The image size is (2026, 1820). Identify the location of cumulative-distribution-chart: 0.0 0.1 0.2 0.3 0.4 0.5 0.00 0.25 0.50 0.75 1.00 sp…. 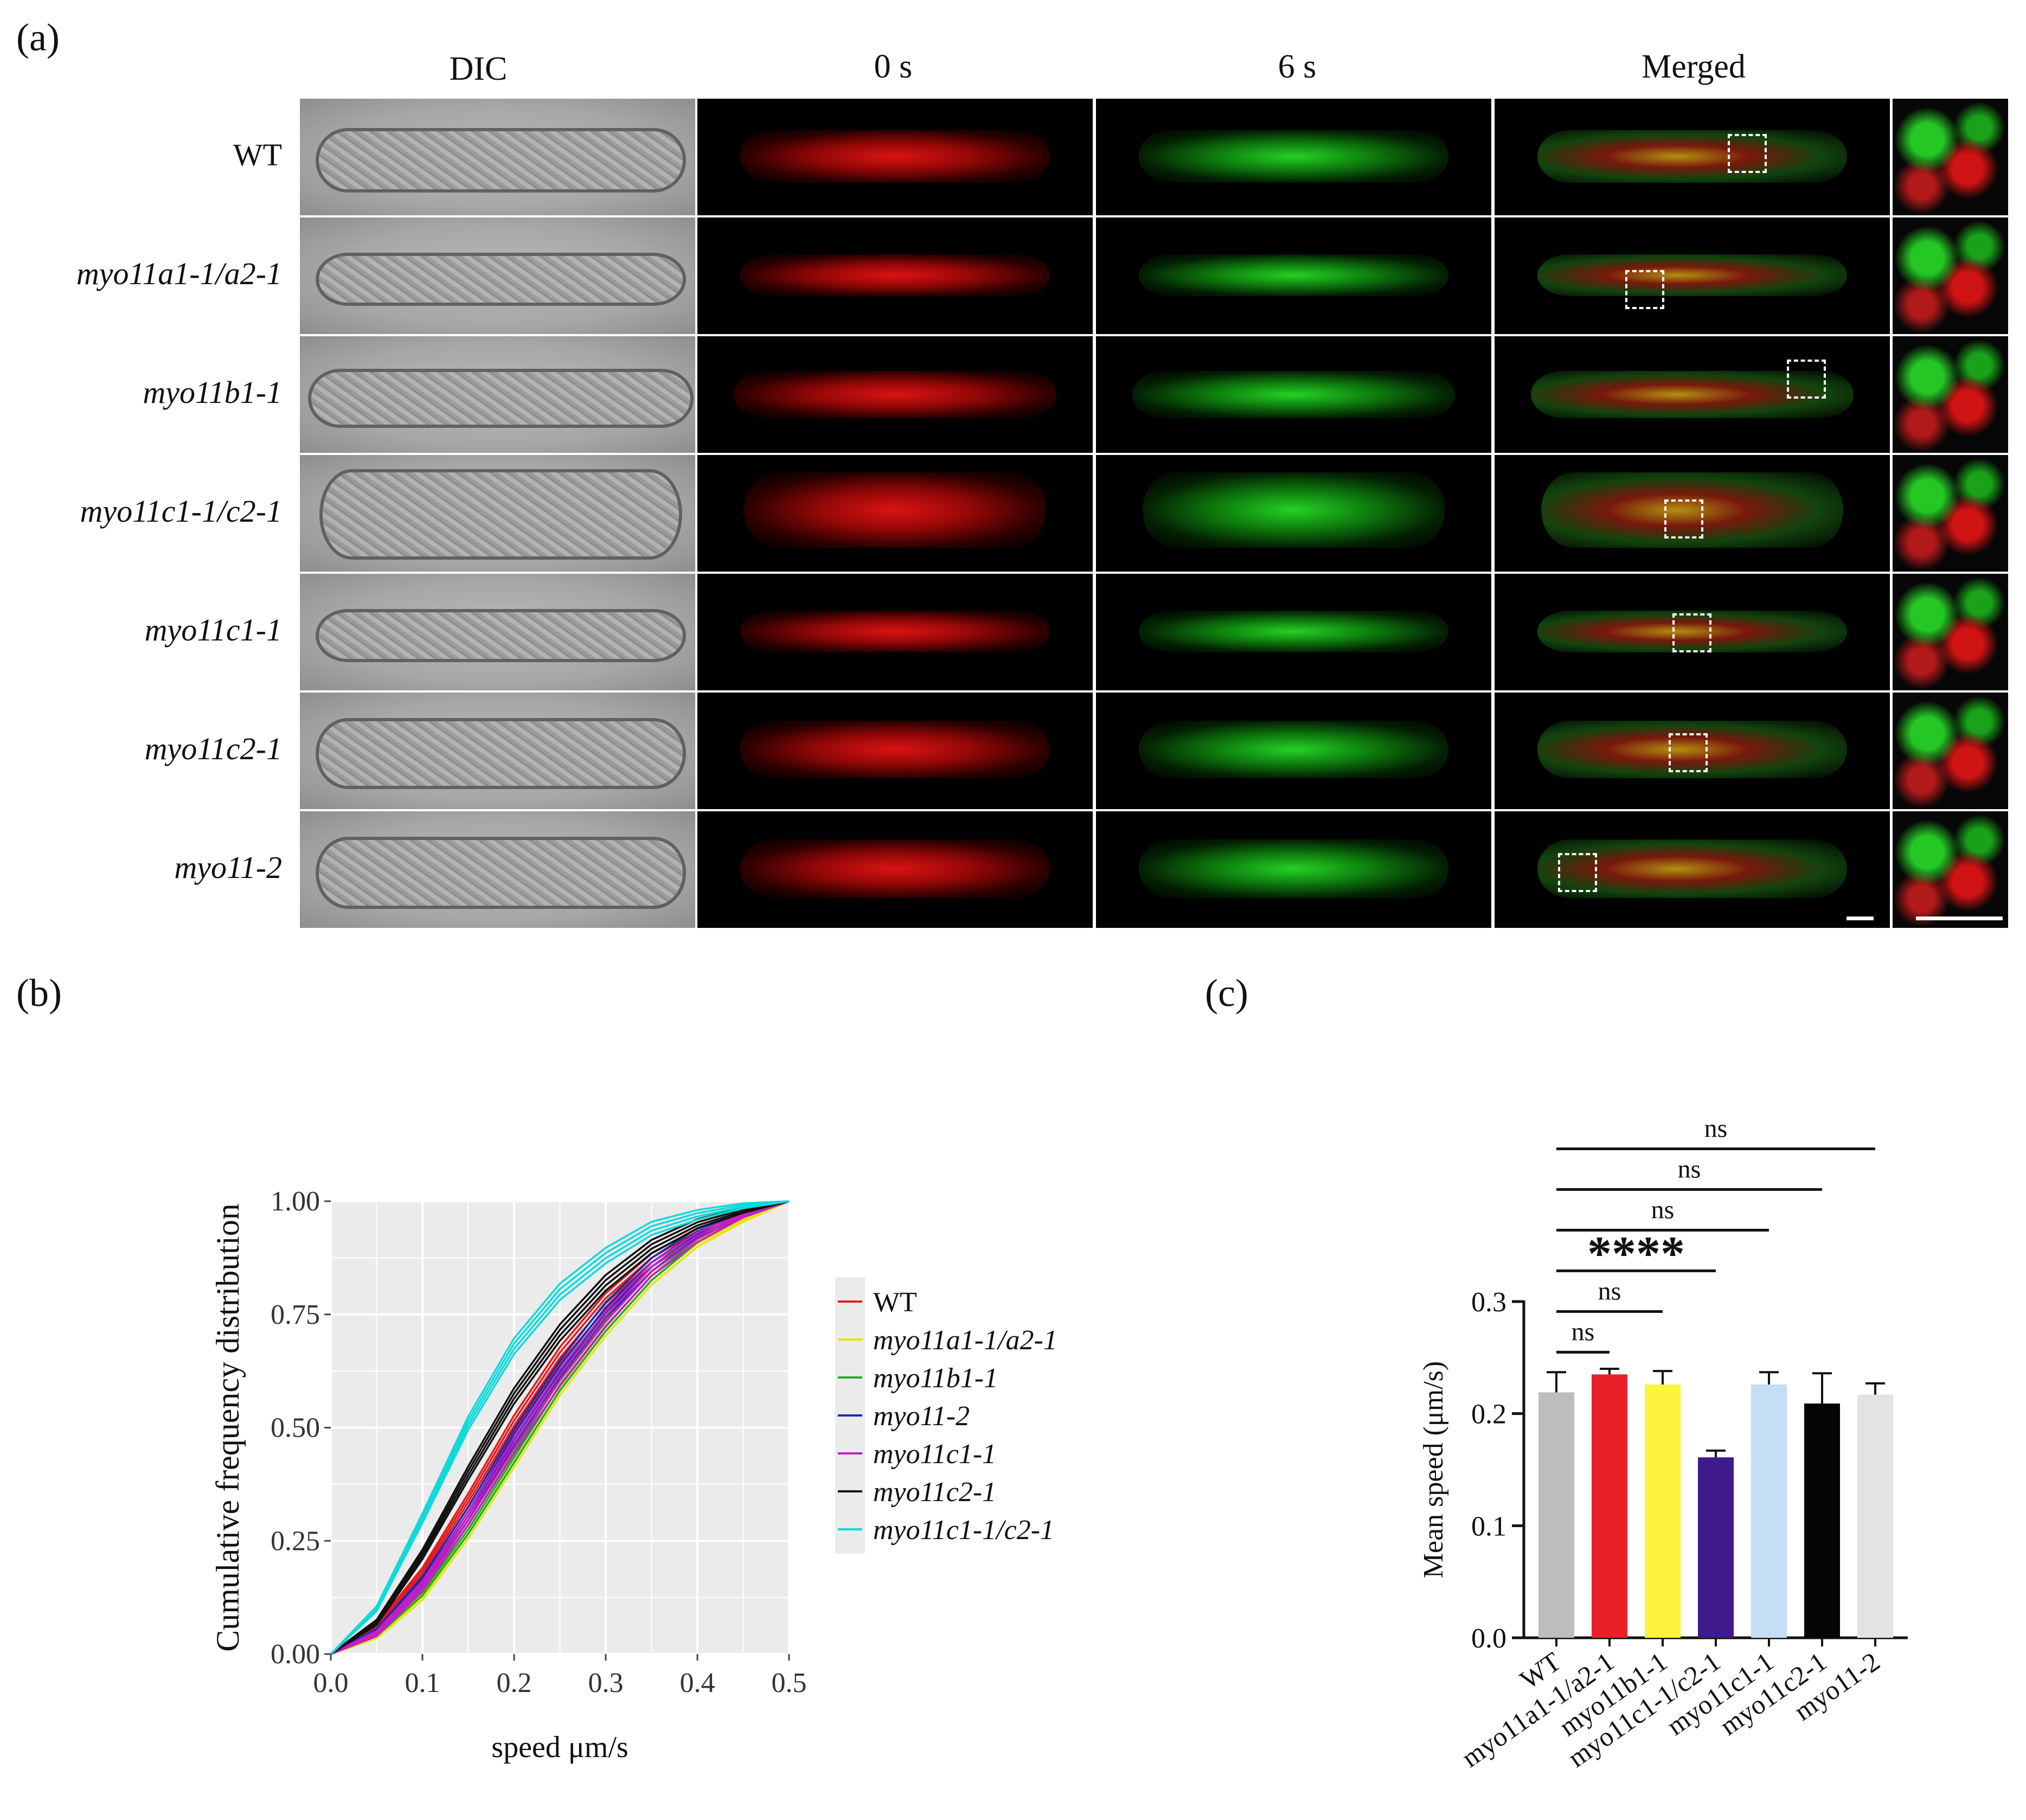
(633, 1475).